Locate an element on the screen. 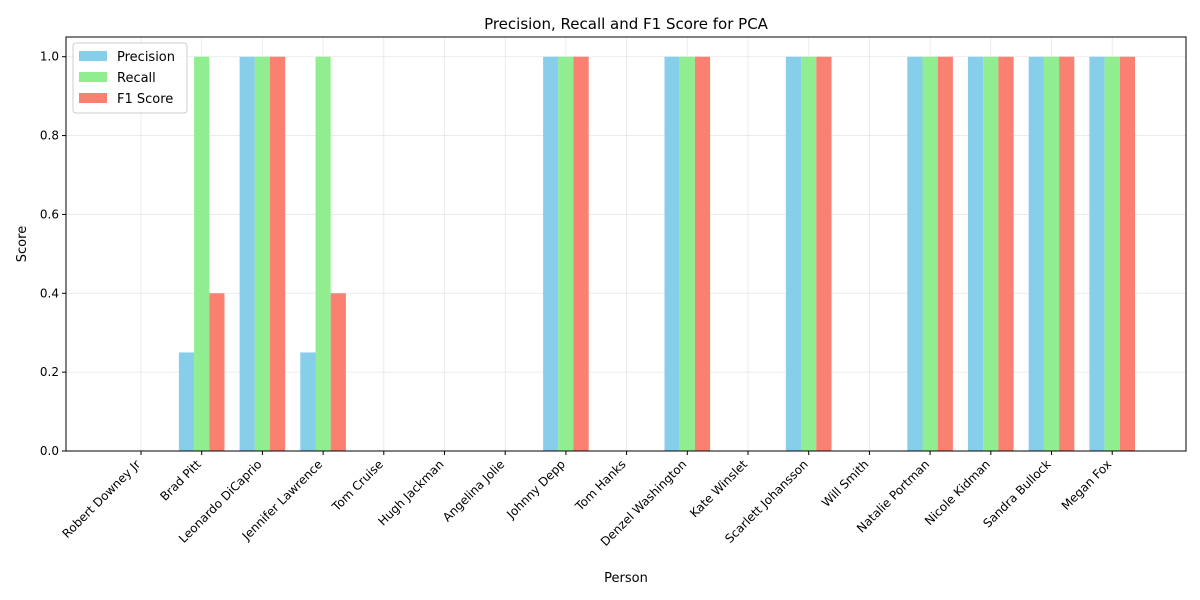 The image size is (1200, 600). x-tick-label: Tom Cruise is located at coordinates (357, 485).